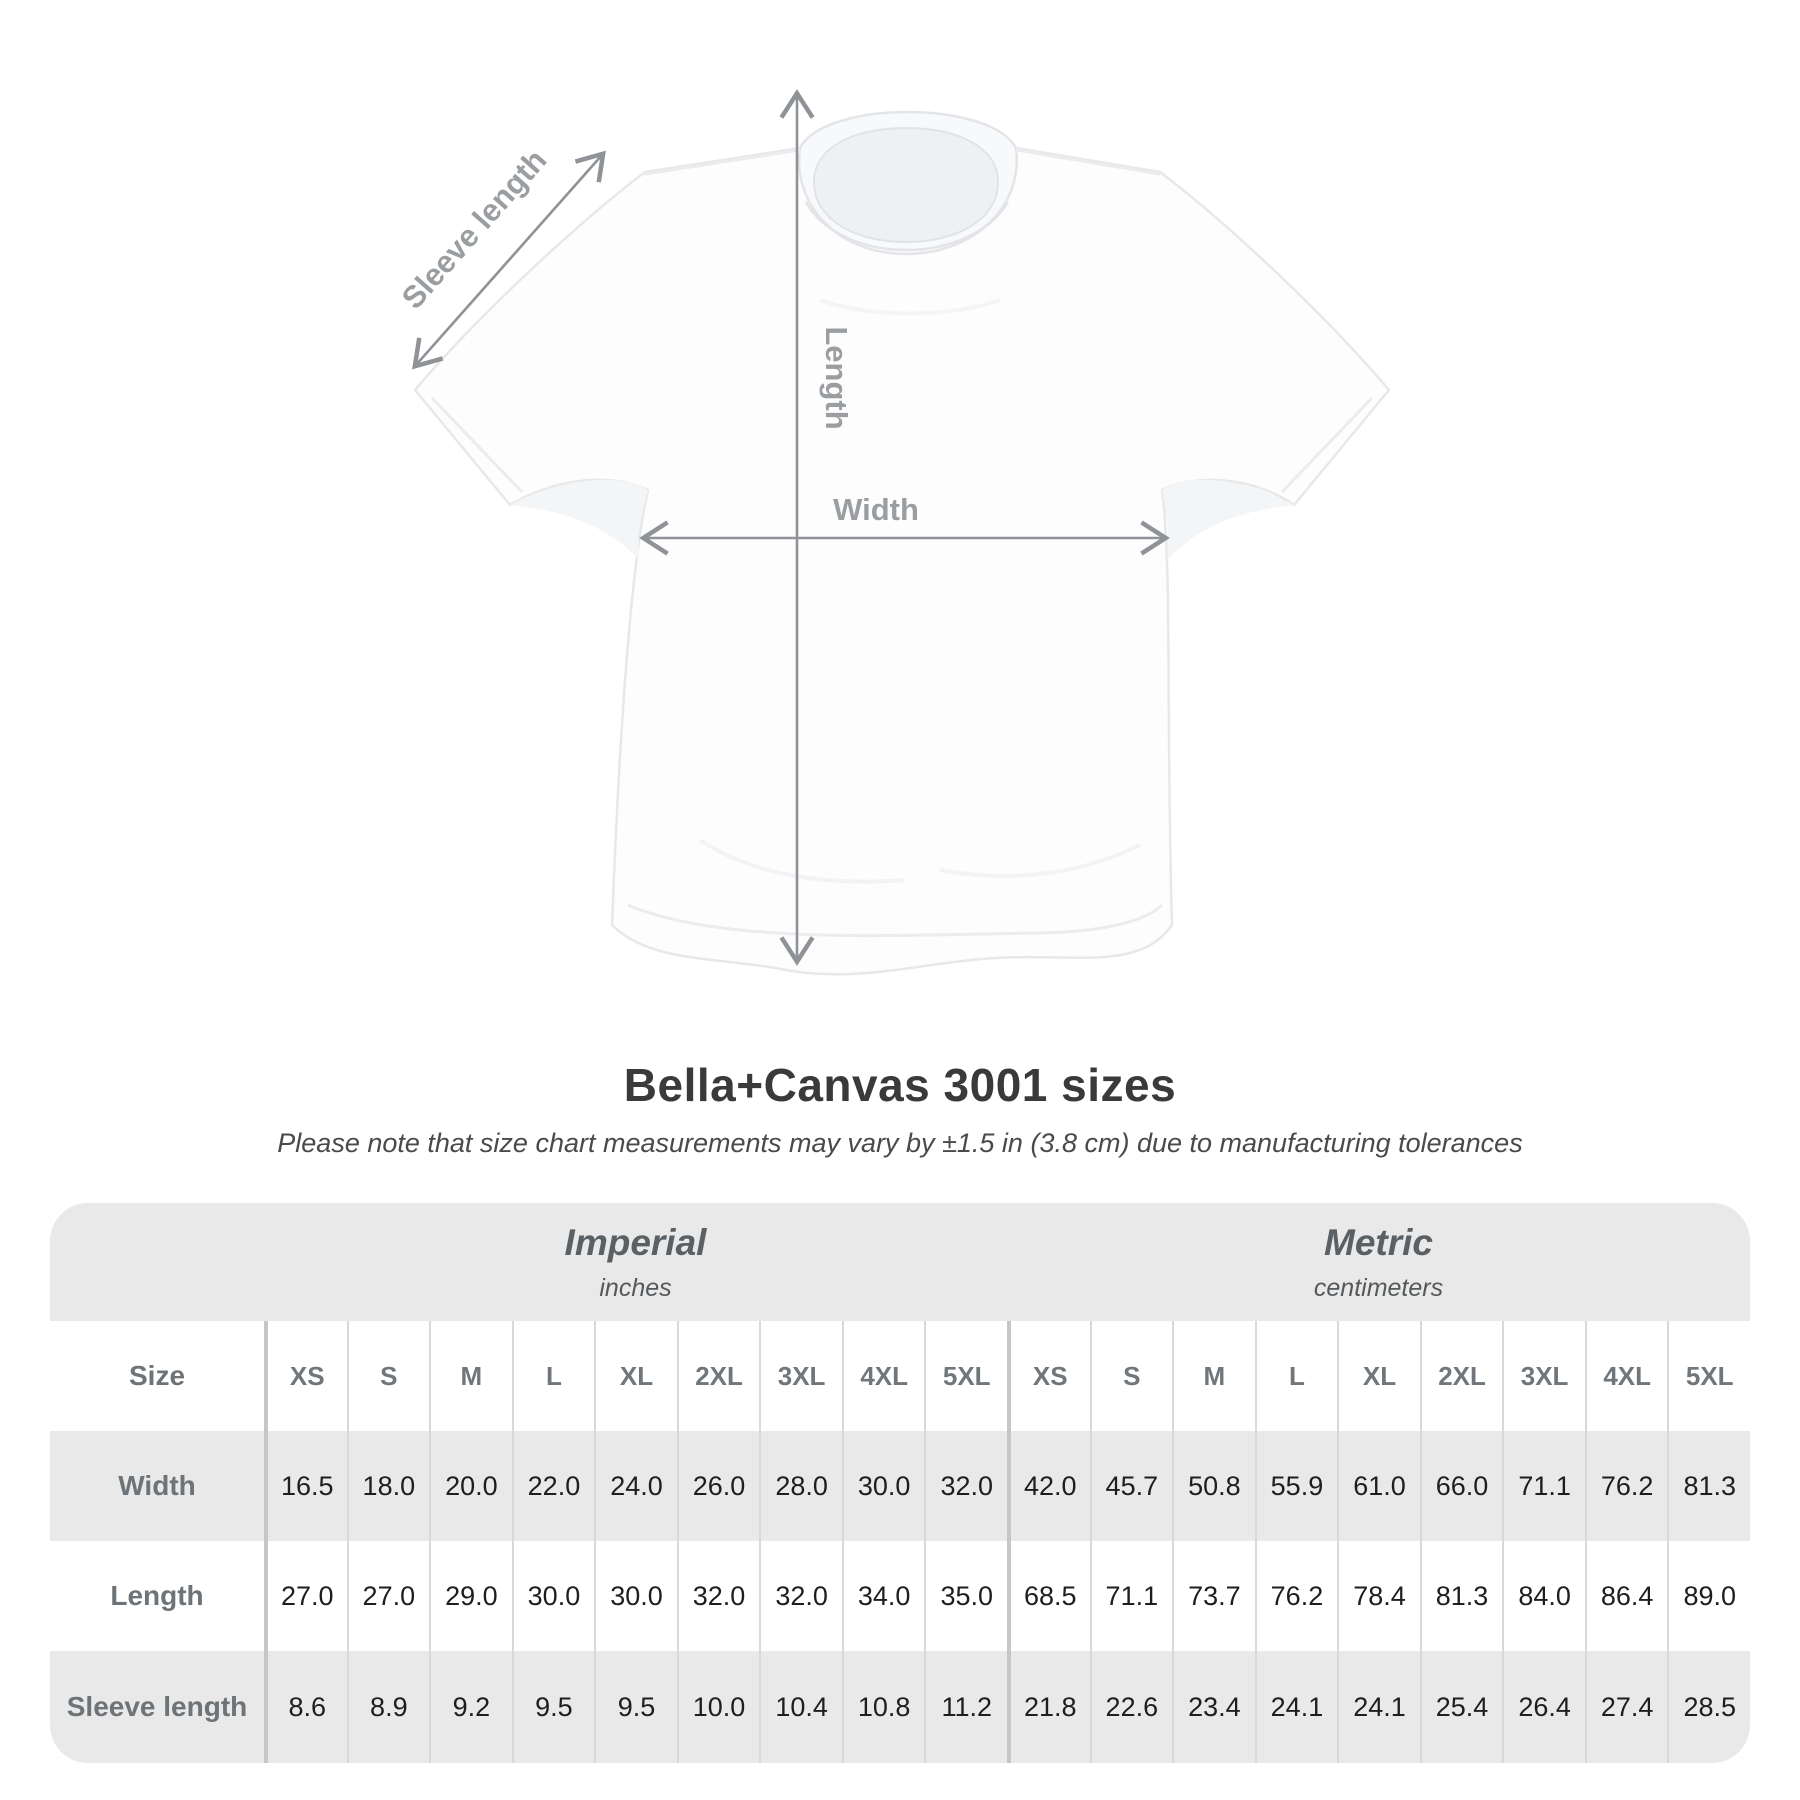 Image resolution: width=1800 pixels, height=1800 pixels. What do you see at coordinates (1378, 1596) in the screenshot?
I see `value-cell: 78.4` at bounding box center [1378, 1596].